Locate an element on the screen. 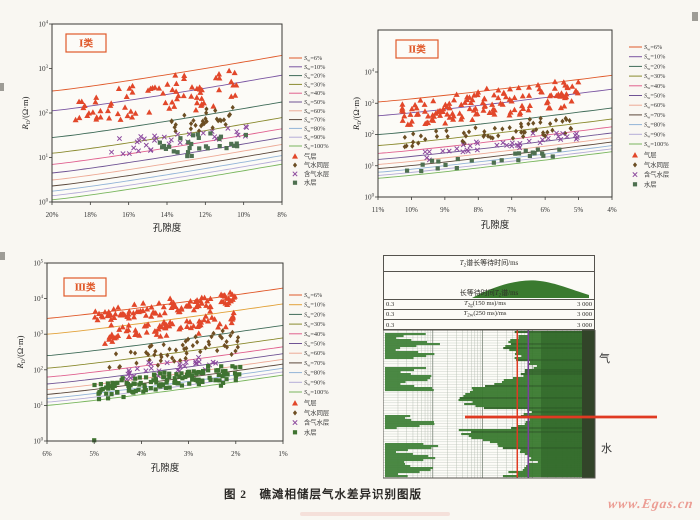 The image size is (700, 520). x-axis-ticks: 6% 5% 4% 3% 2% 1% is located at coordinates (165, 449).